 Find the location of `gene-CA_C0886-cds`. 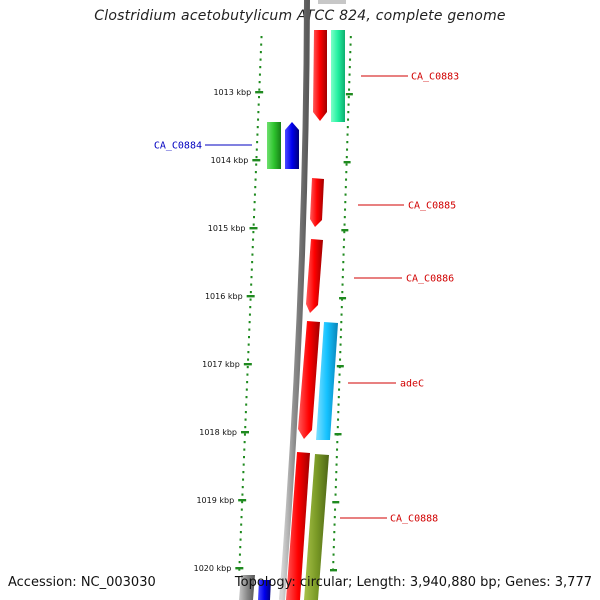

gene-CA_C0886-cds is located at coordinates (314, 276).